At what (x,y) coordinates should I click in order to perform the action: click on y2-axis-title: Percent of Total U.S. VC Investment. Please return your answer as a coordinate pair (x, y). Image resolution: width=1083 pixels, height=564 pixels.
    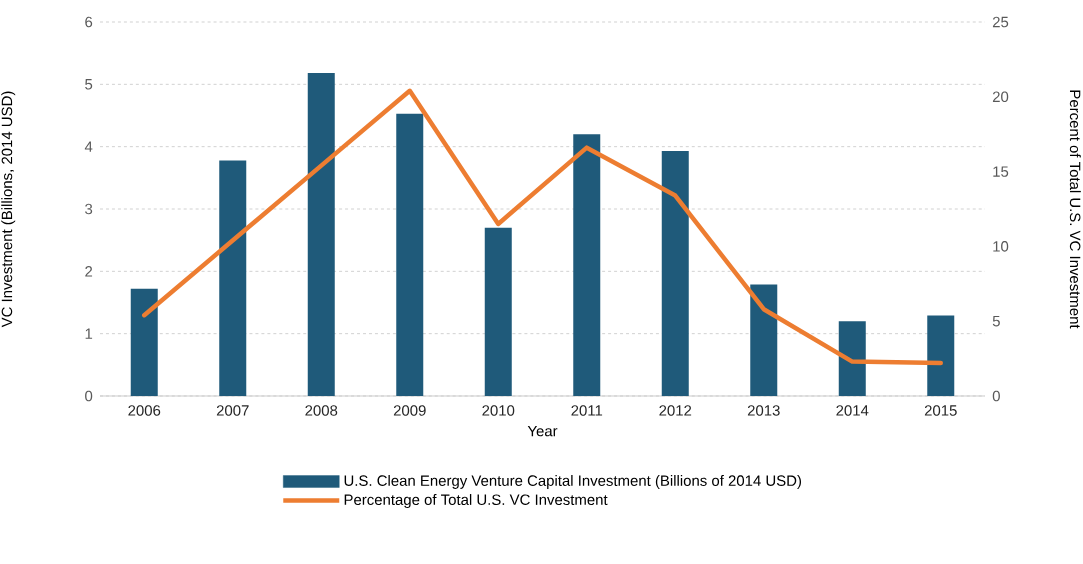
    Looking at the image, I should click on (1075, 209).